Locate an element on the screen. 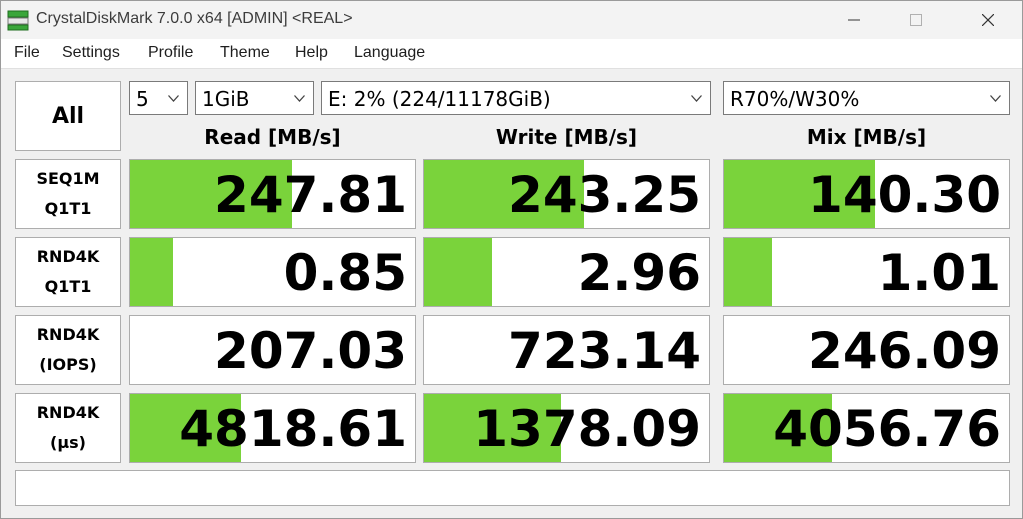  rnd4k-latency-write-result: 1378.09 is located at coordinates (566, 428).